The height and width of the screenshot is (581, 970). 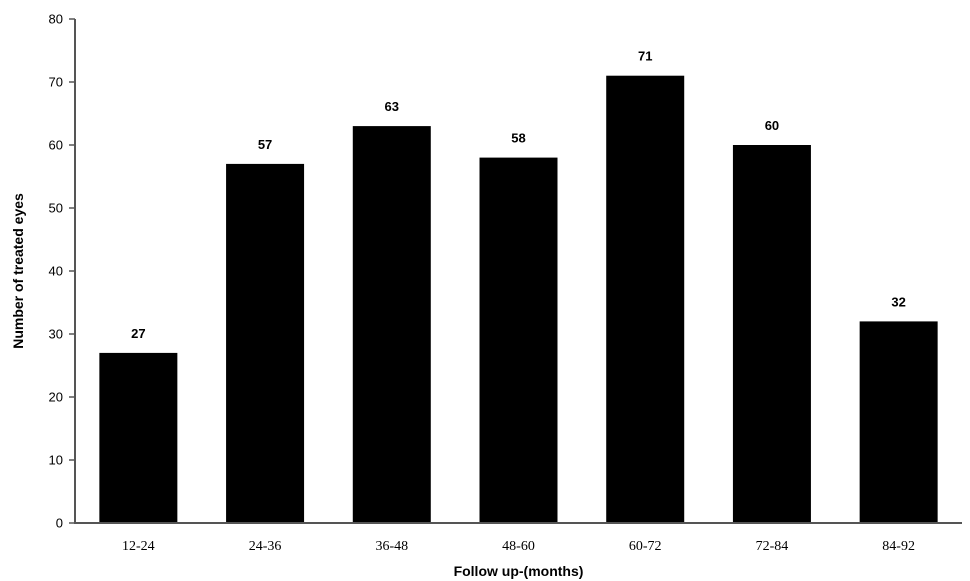 I want to click on y-tick-label: 70, so click(x=56, y=82).